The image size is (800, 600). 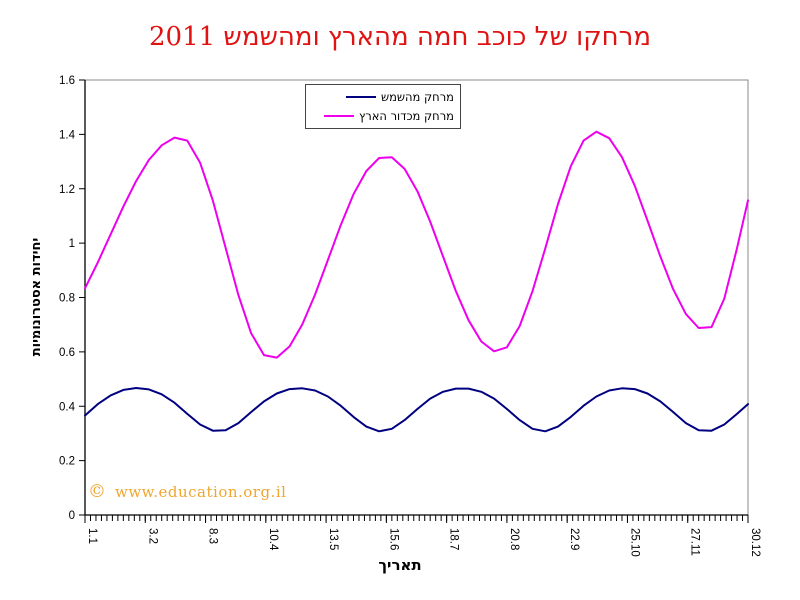 I want to click on y-tick-label: 0.2, so click(x=67, y=462).